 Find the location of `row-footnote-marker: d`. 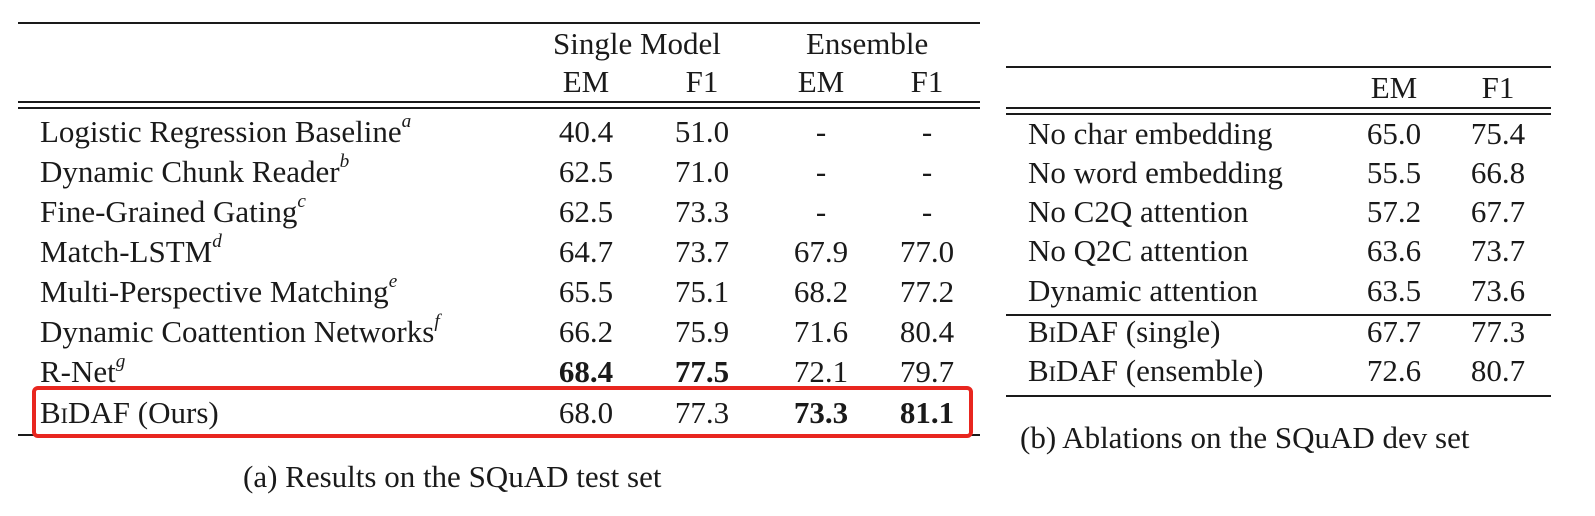

row-footnote-marker: d is located at coordinates (217, 241).